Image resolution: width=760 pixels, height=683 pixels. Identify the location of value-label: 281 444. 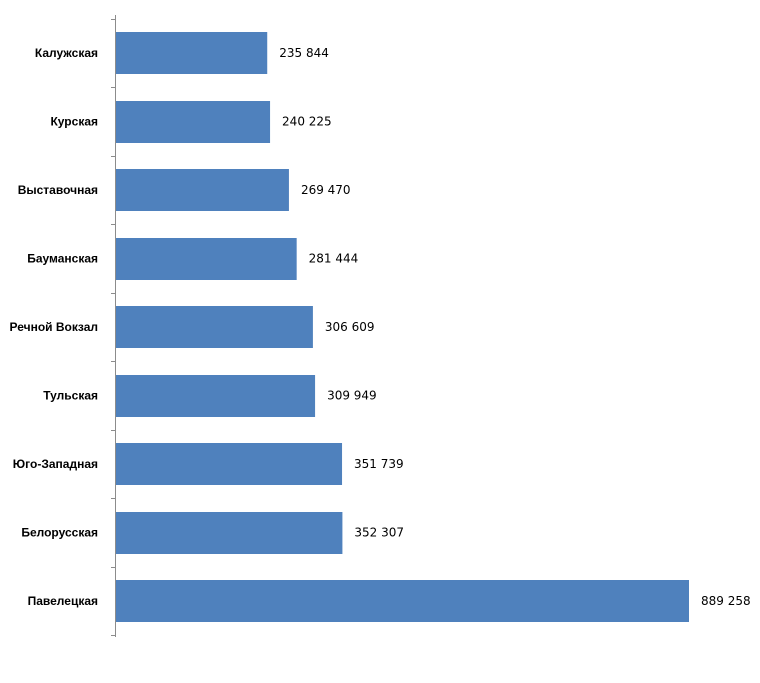
(334, 259).